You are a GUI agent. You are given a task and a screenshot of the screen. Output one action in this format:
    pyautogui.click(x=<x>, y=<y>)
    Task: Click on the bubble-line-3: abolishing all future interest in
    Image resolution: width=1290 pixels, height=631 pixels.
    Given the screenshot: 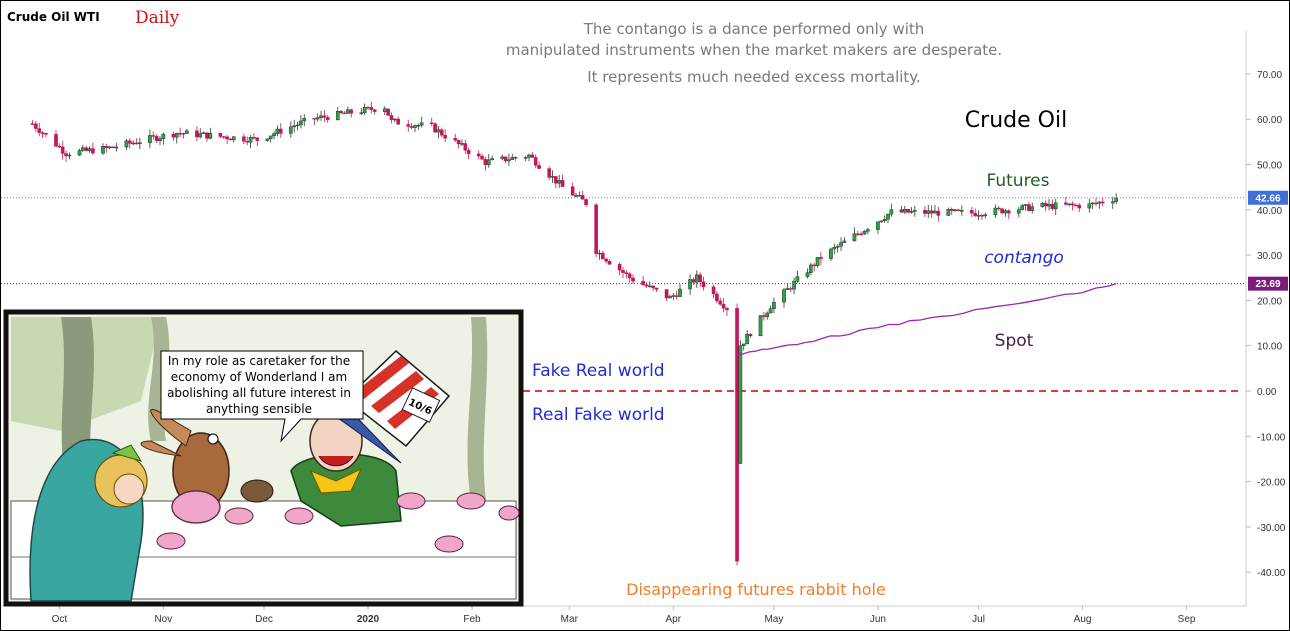 What is the action you would take?
    pyautogui.click(x=259, y=393)
    